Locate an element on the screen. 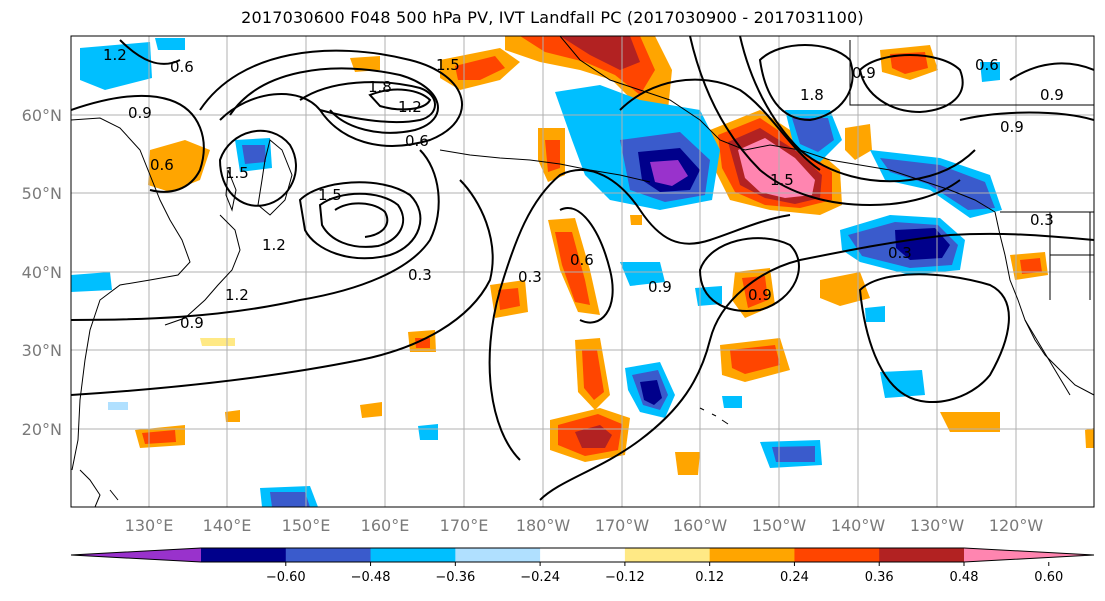  lon-label: 120°W is located at coordinates (1016, 525).